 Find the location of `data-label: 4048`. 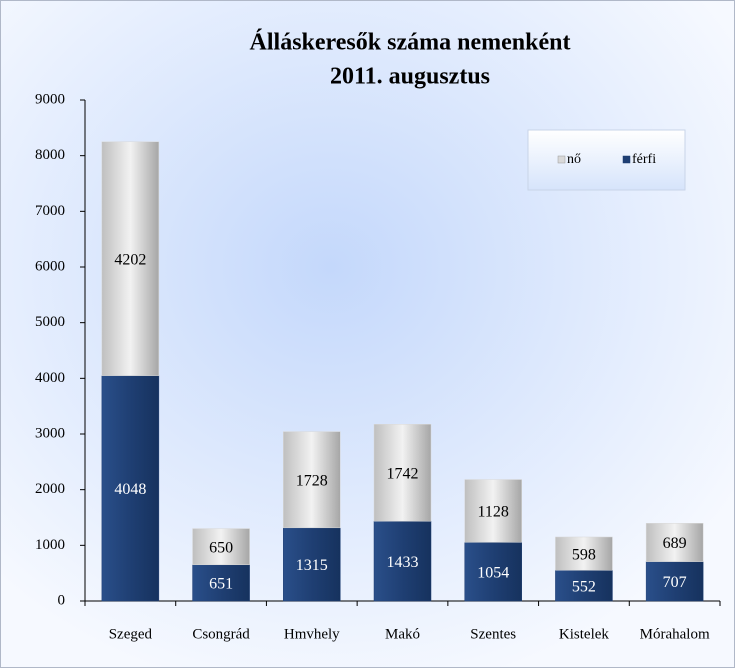

data-label: 4048 is located at coordinates (130, 489).